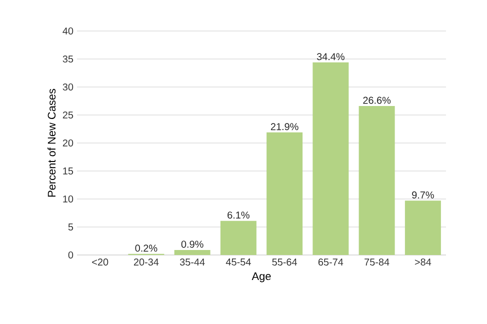  Describe the element at coordinates (68, 31) in the screenshot. I see `y-tick-label: 40` at that location.